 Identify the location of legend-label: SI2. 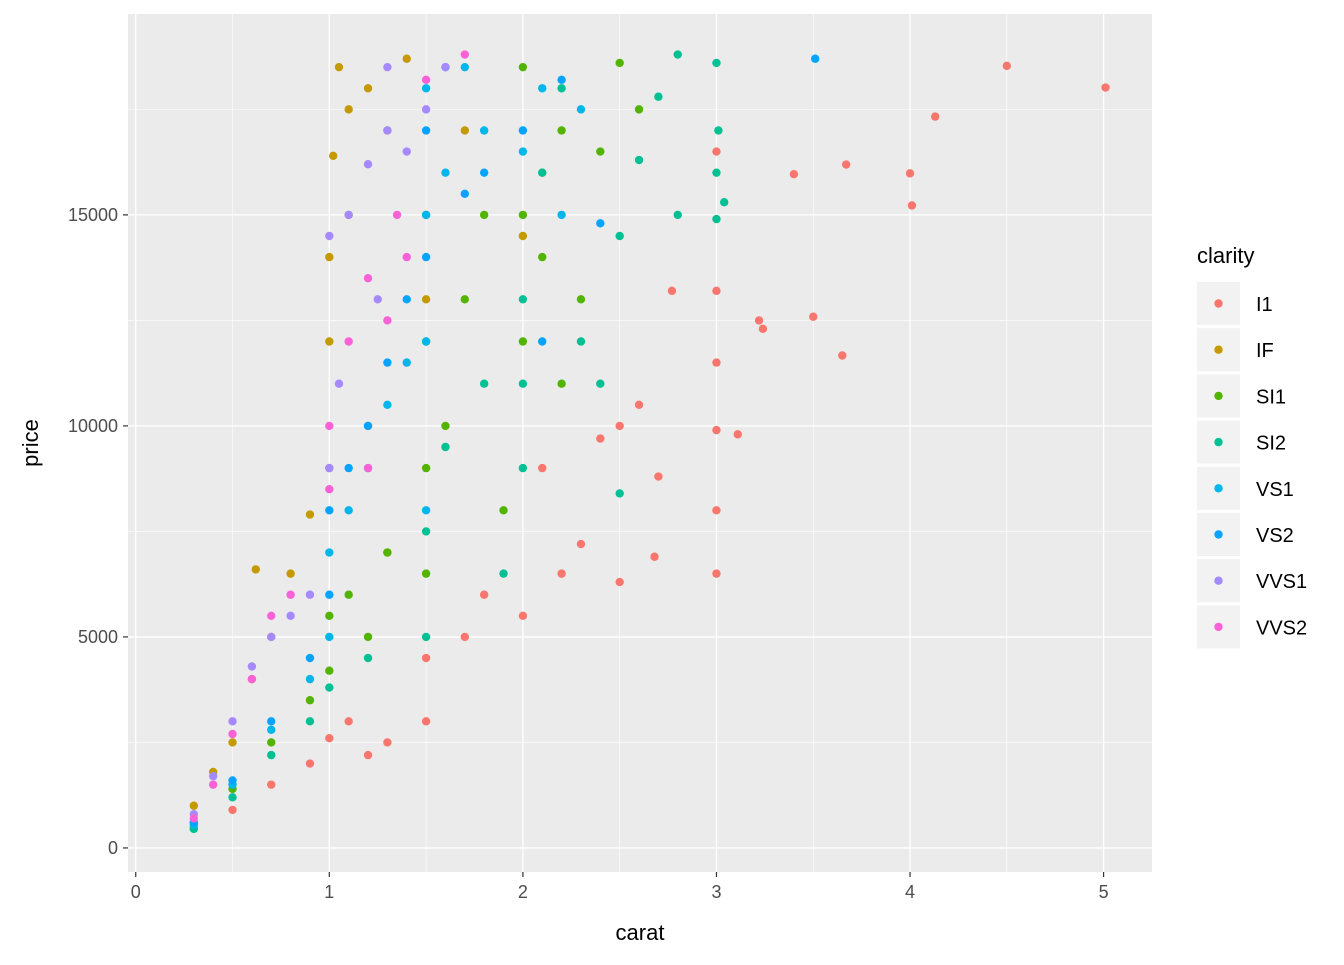
(1271, 444).